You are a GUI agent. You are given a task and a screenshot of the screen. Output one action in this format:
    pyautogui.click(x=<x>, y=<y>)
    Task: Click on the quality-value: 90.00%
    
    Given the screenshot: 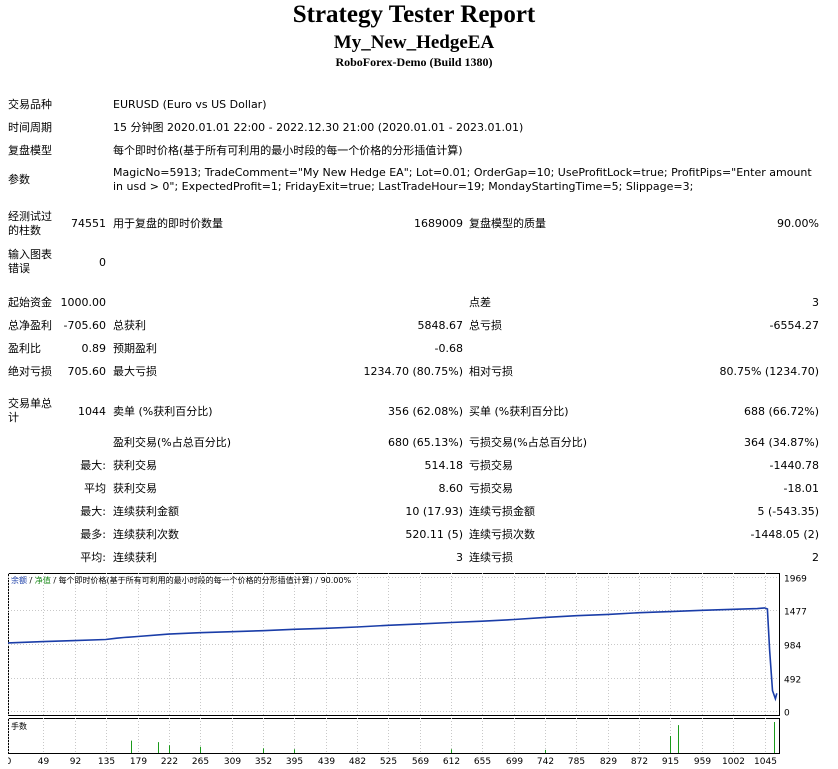 What is the action you would take?
    pyautogui.click(x=798, y=223)
    